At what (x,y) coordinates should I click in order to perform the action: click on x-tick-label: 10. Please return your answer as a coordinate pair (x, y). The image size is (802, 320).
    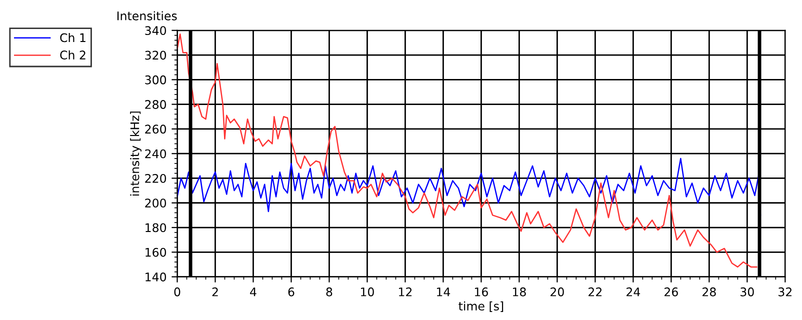
    Looking at the image, I should click on (367, 291).